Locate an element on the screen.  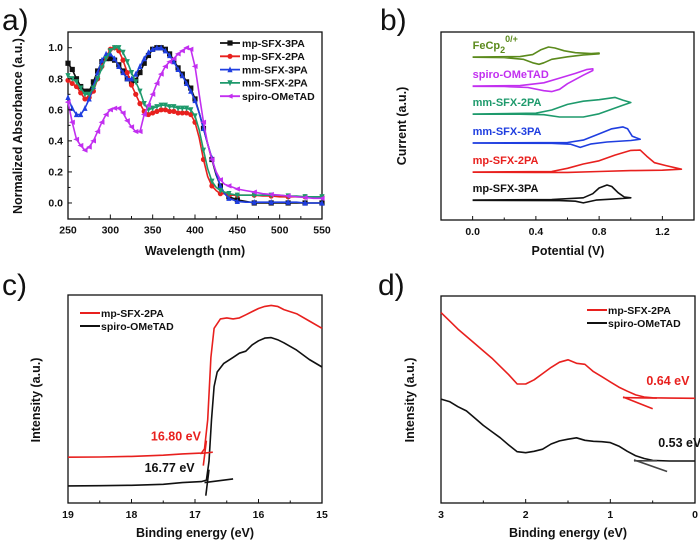
panel-a-axis-ticks: 250 300 350 400 450 500 550 0.0 0.2 0.4 0.6 0.8 1.0 is located at coordinates (189, 139).